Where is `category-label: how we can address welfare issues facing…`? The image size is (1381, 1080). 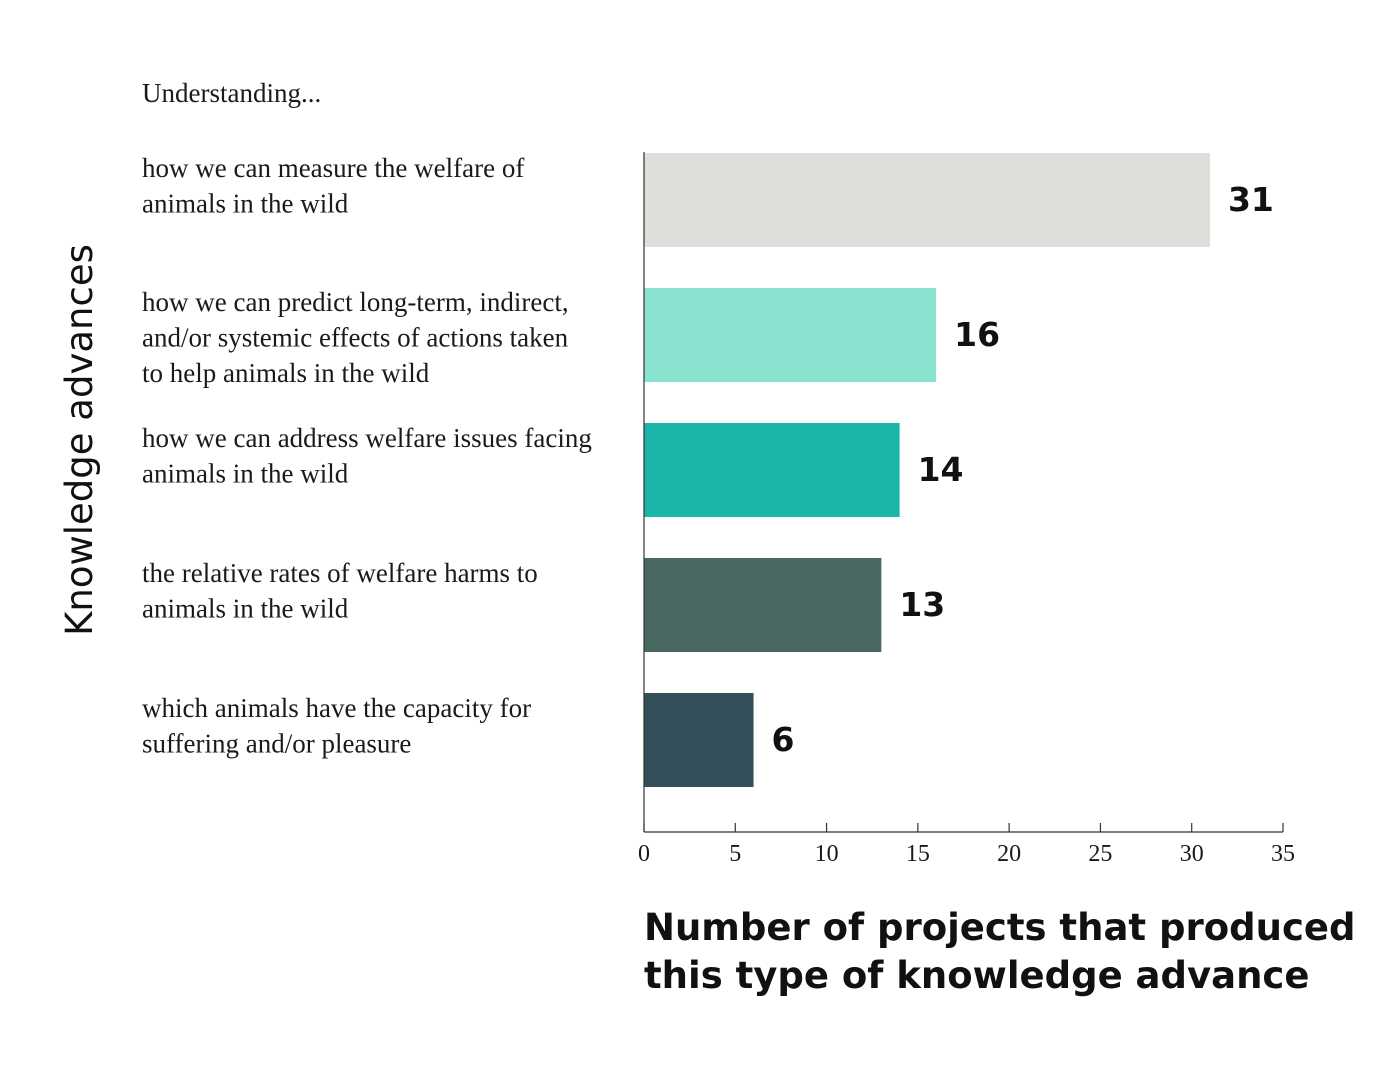 category-label: how we can address welfare issues facing… is located at coordinates (367, 456).